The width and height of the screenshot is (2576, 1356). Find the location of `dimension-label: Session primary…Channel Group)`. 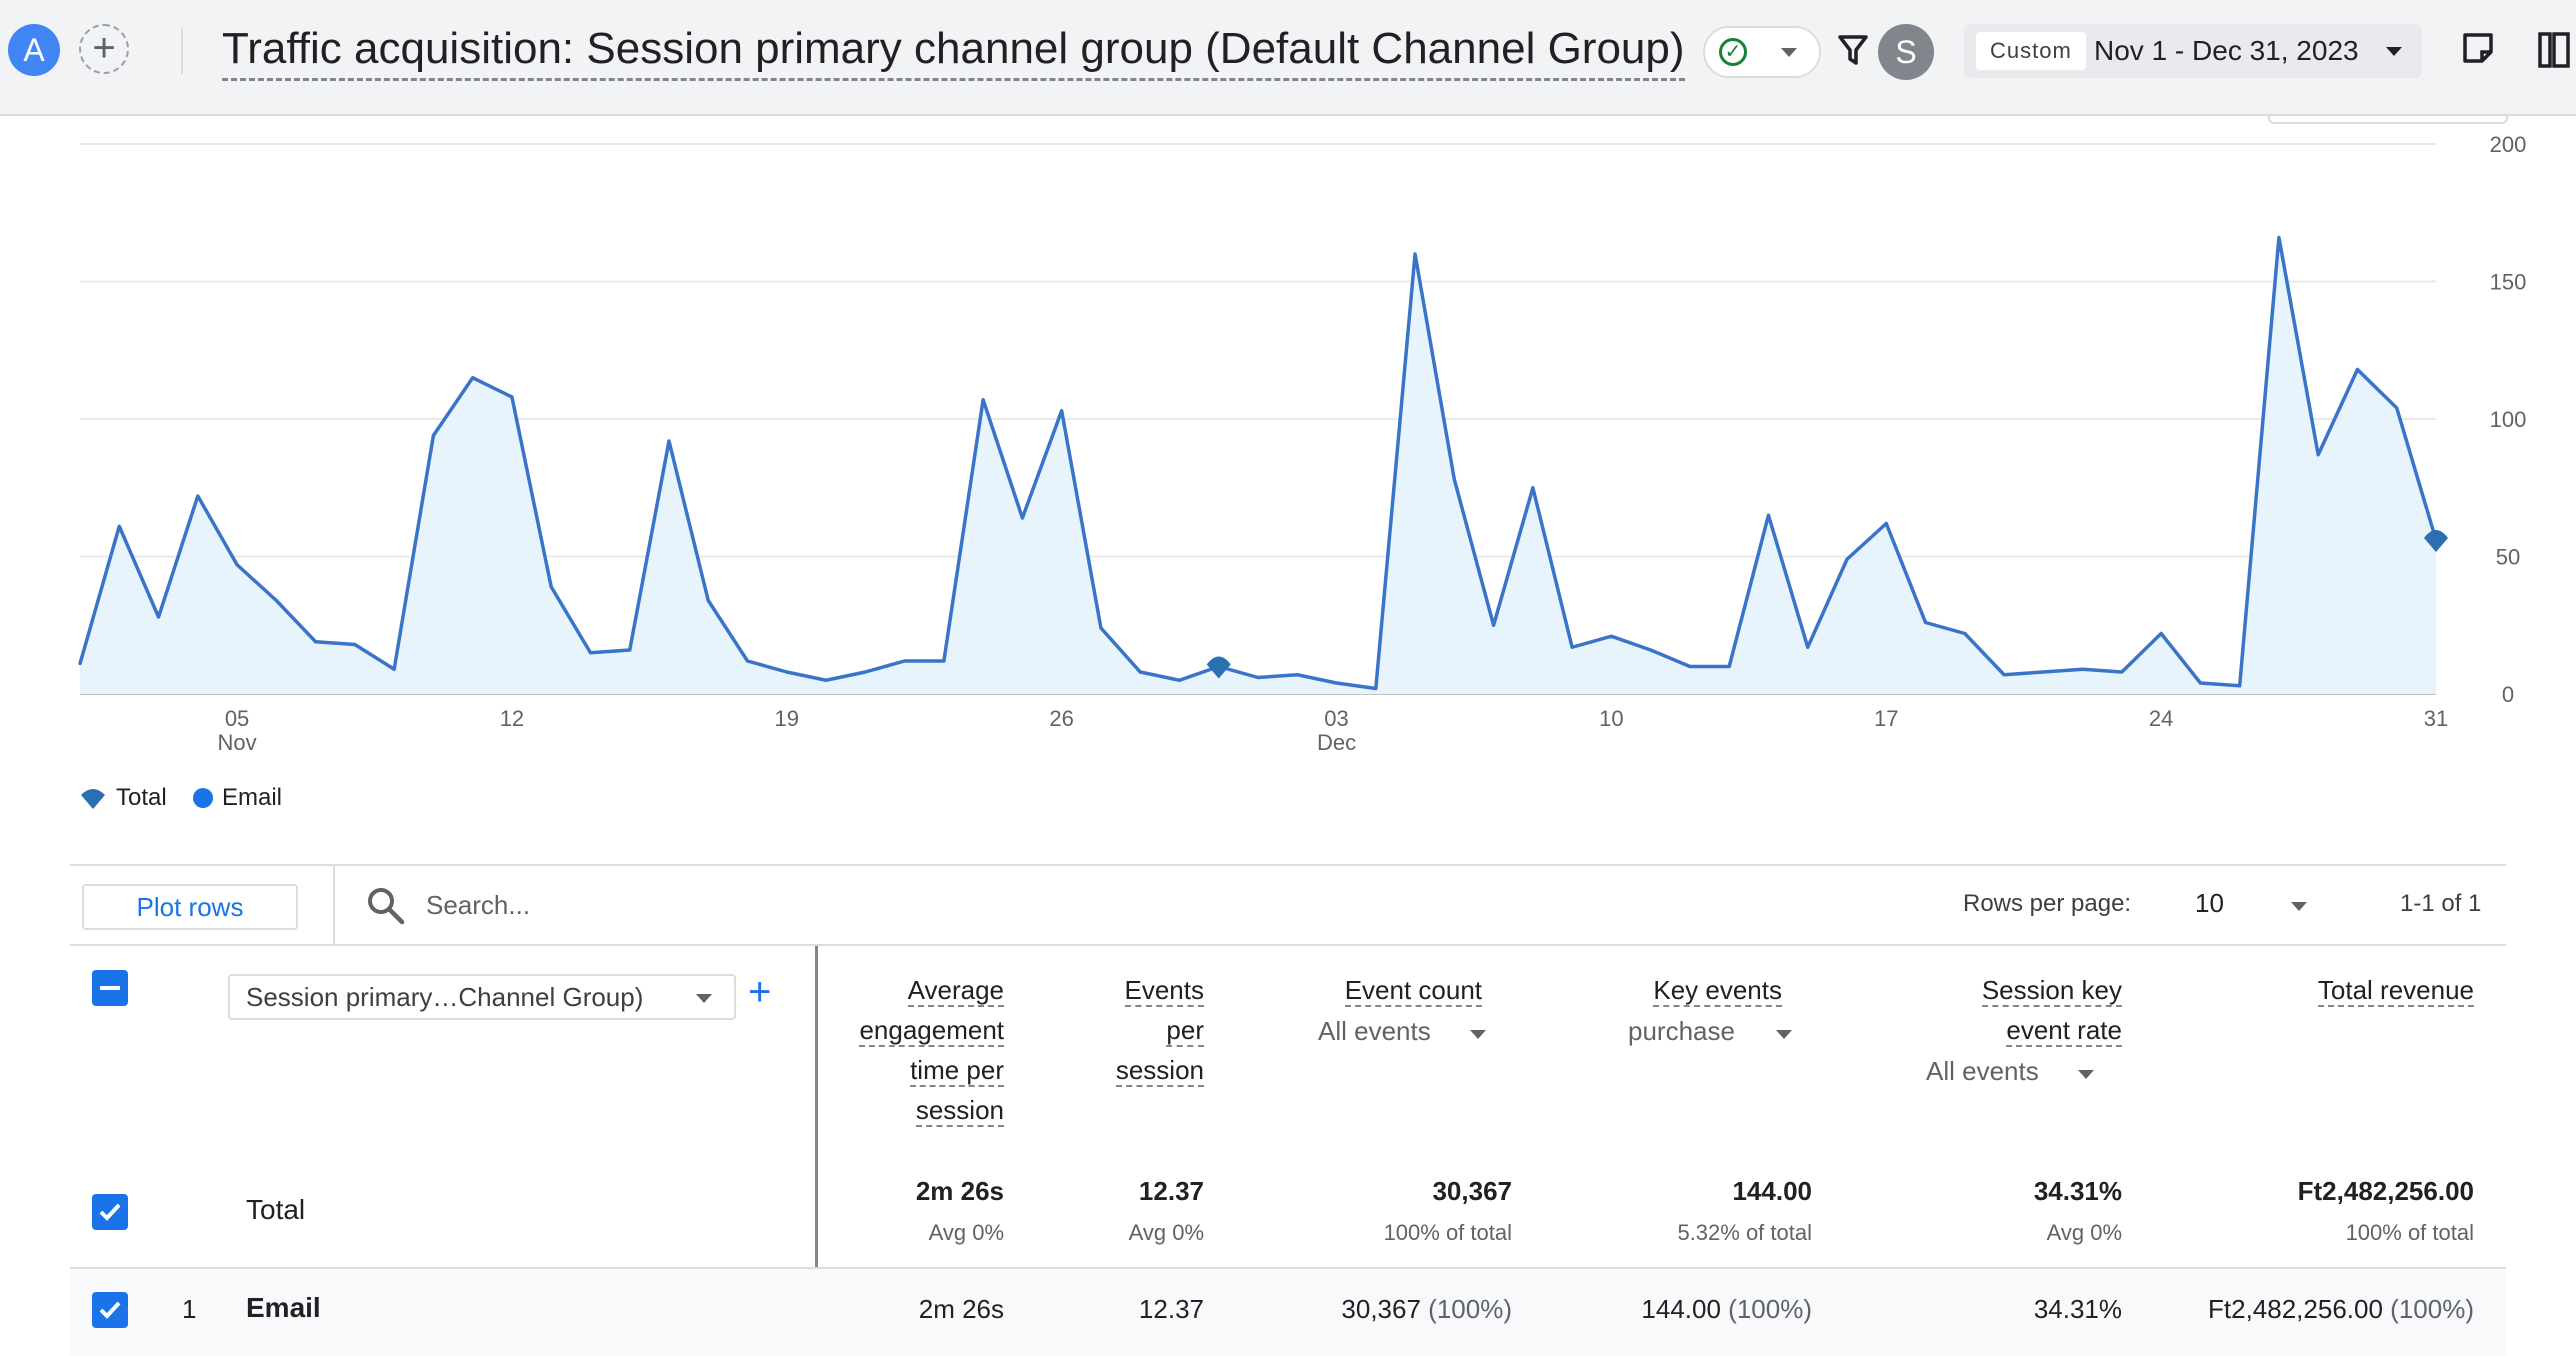

dimension-label: Session primary…Channel Group) is located at coordinates (445, 997).